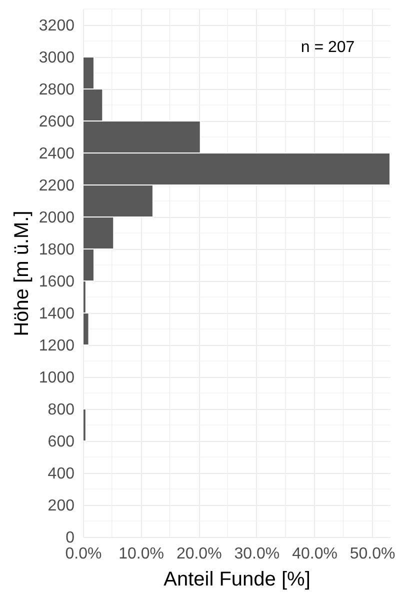 Image resolution: width=400 pixels, height=600 pixels. I want to click on y-tick-label: 200, so click(61, 506).